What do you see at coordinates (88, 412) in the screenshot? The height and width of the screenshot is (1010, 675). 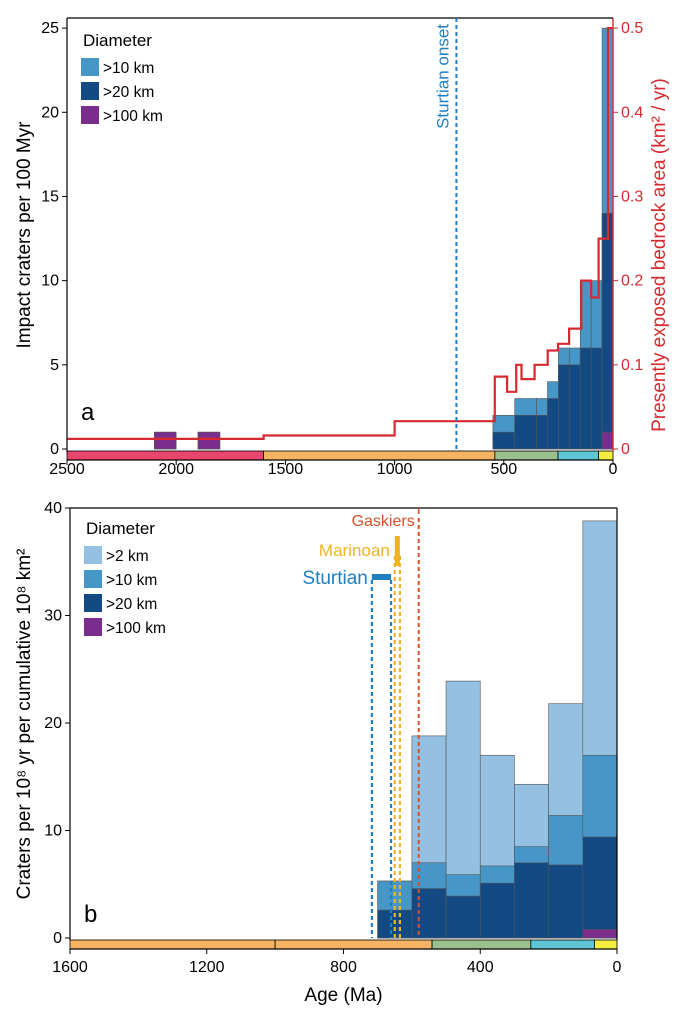 I see `panel-label: a` at bounding box center [88, 412].